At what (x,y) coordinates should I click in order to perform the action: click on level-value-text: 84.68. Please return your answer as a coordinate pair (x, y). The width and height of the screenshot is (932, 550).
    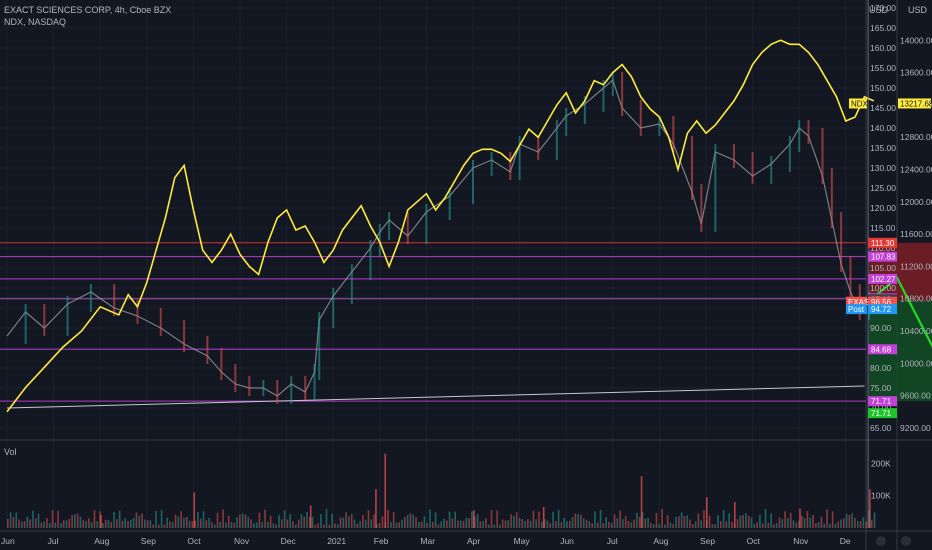
    Looking at the image, I should click on (881, 349).